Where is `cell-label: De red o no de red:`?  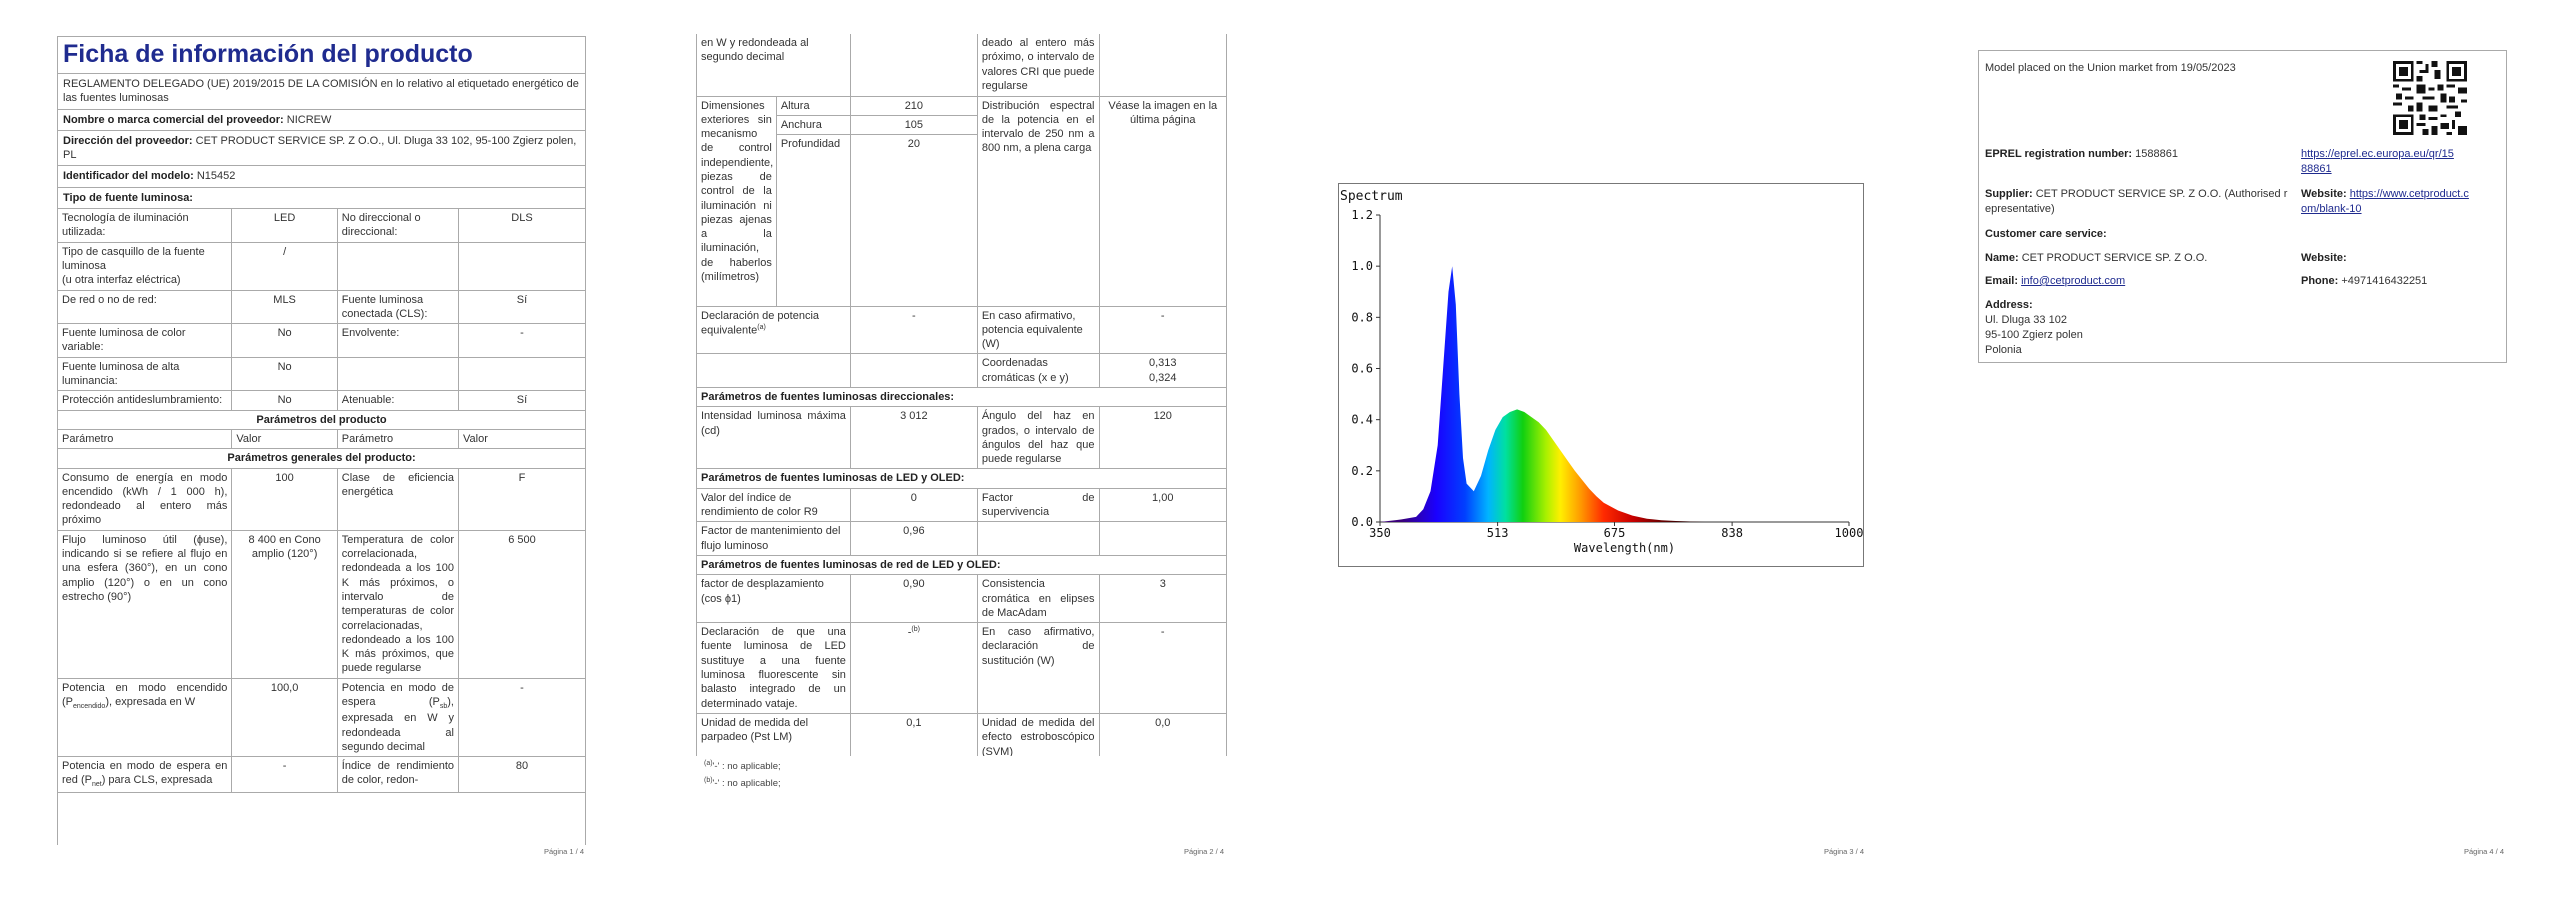 cell-label: De red o no de red: is located at coordinates (145, 307).